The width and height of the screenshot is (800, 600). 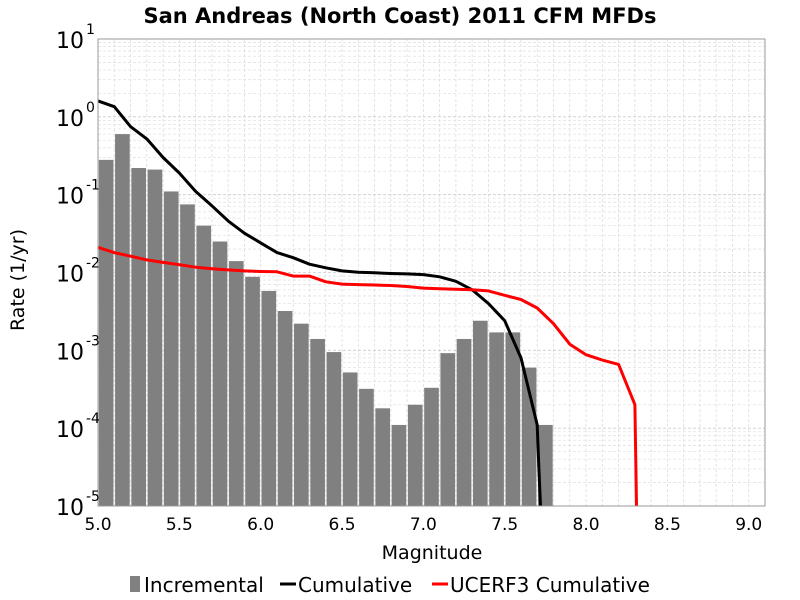 I want to click on y-tick-exponent: 0, so click(x=90, y=108).